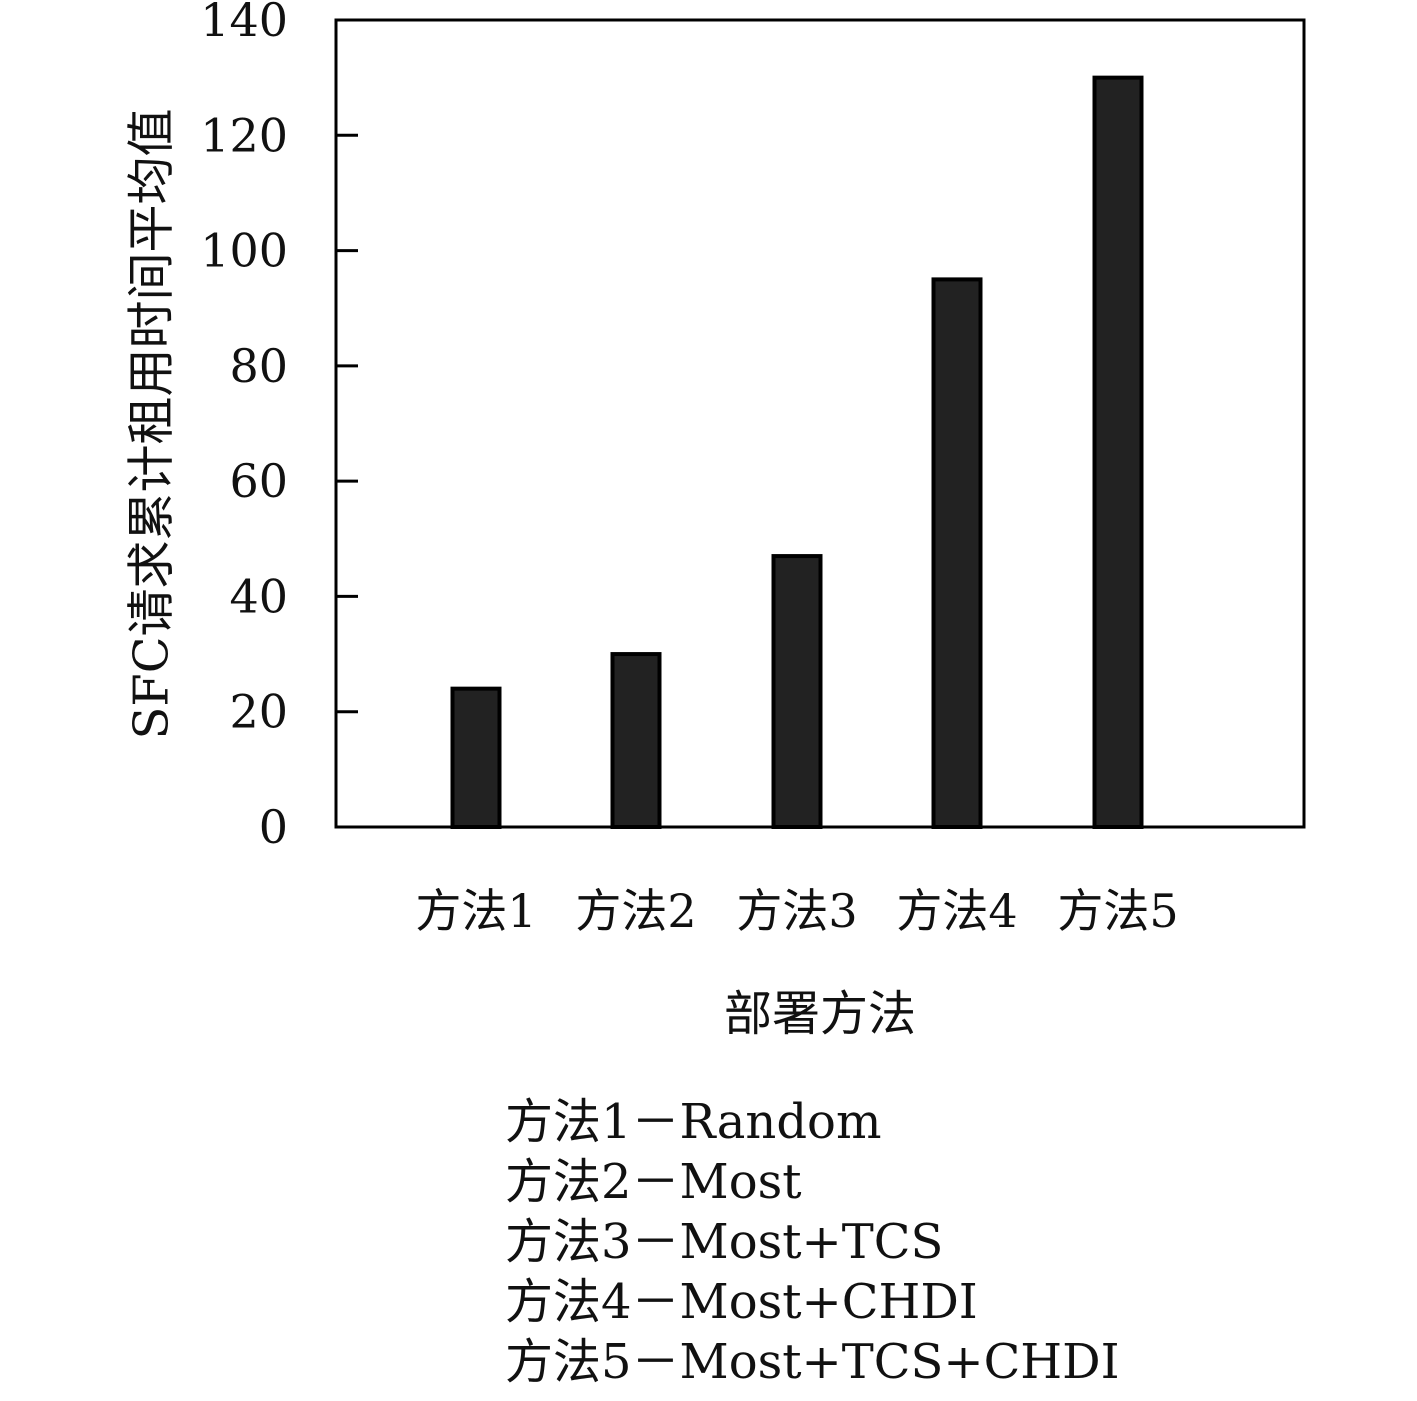  What do you see at coordinates (258, 596) in the screenshot?
I see `y-tick-label: 40` at bounding box center [258, 596].